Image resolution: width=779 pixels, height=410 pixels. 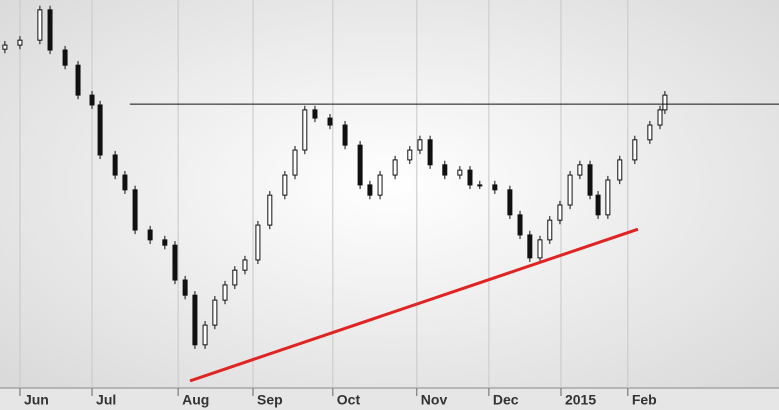 What do you see at coordinates (36, 400) in the screenshot?
I see `x-tick-label: Jun` at bounding box center [36, 400].